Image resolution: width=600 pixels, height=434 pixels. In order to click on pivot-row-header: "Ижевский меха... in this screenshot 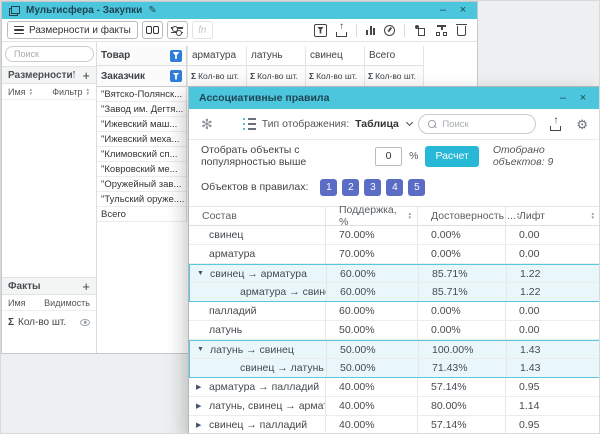, I will do `click(141, 139)`.